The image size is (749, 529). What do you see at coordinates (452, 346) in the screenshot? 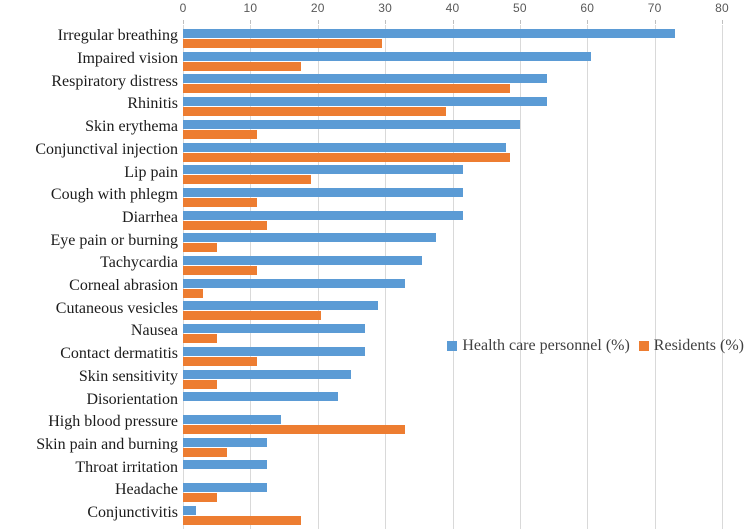
I see `legend-swatch-health-care-personnel` at bounding box center [452, 346].